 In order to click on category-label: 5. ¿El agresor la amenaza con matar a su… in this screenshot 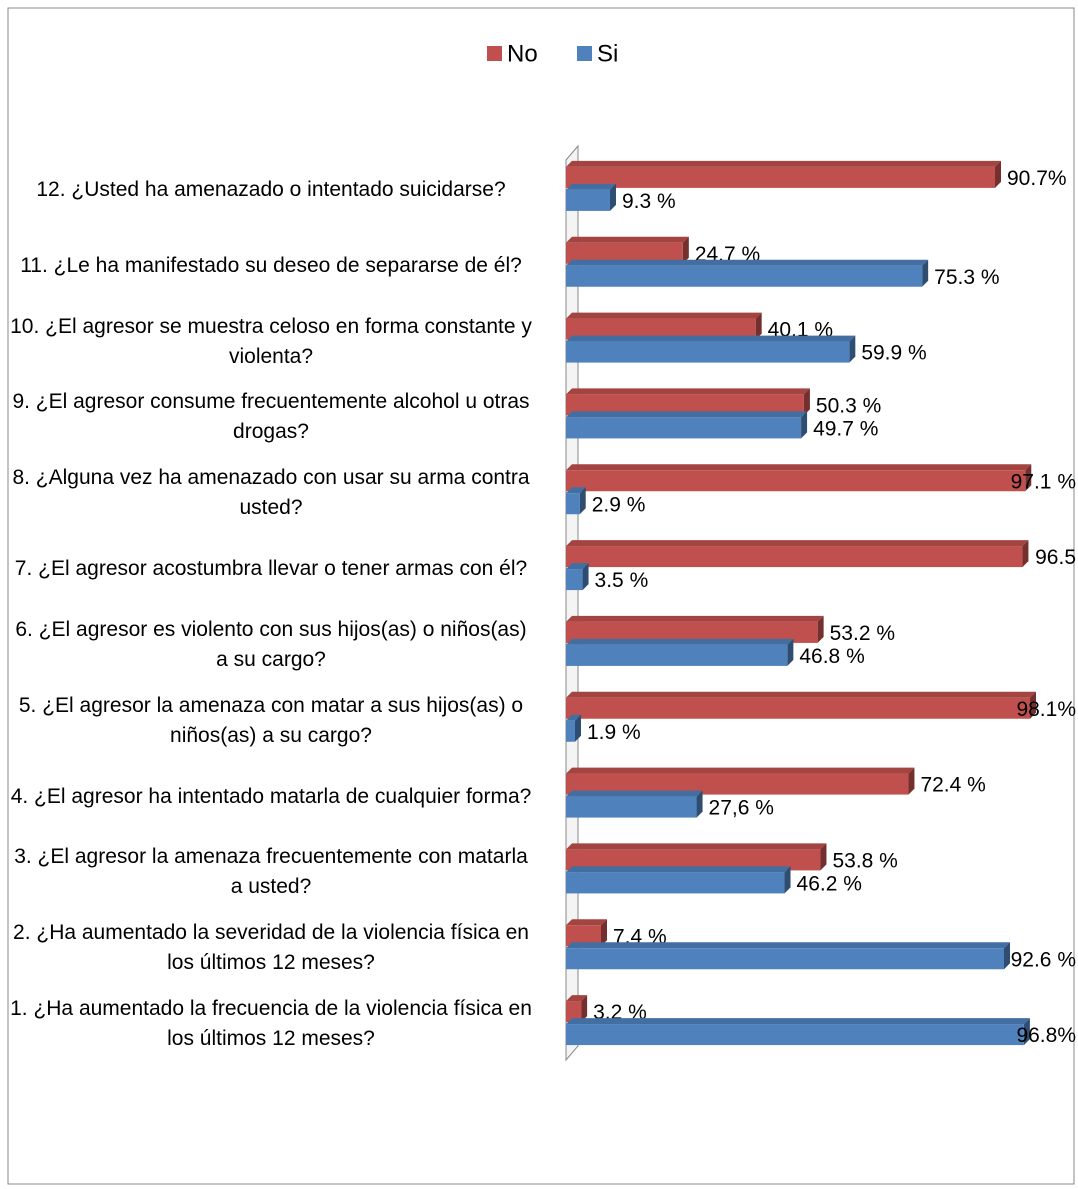, I will do `click(271, 720)`.